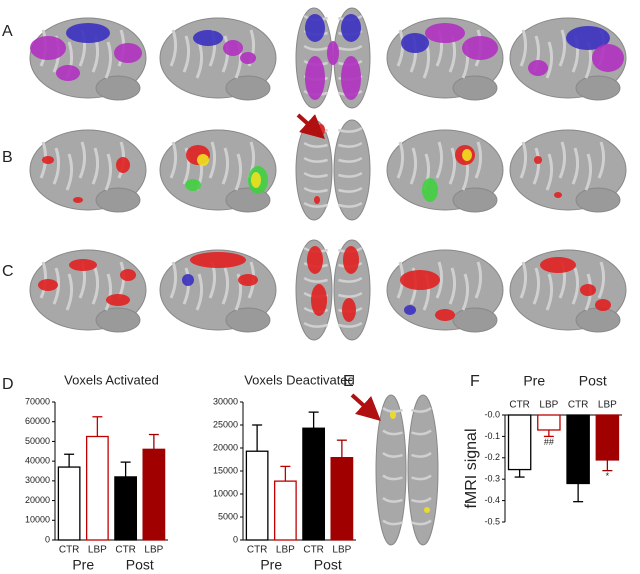 The height and width of the screenshot is (574, 640). I want to click on y-tick-label: -0.3, so click(492, 479).